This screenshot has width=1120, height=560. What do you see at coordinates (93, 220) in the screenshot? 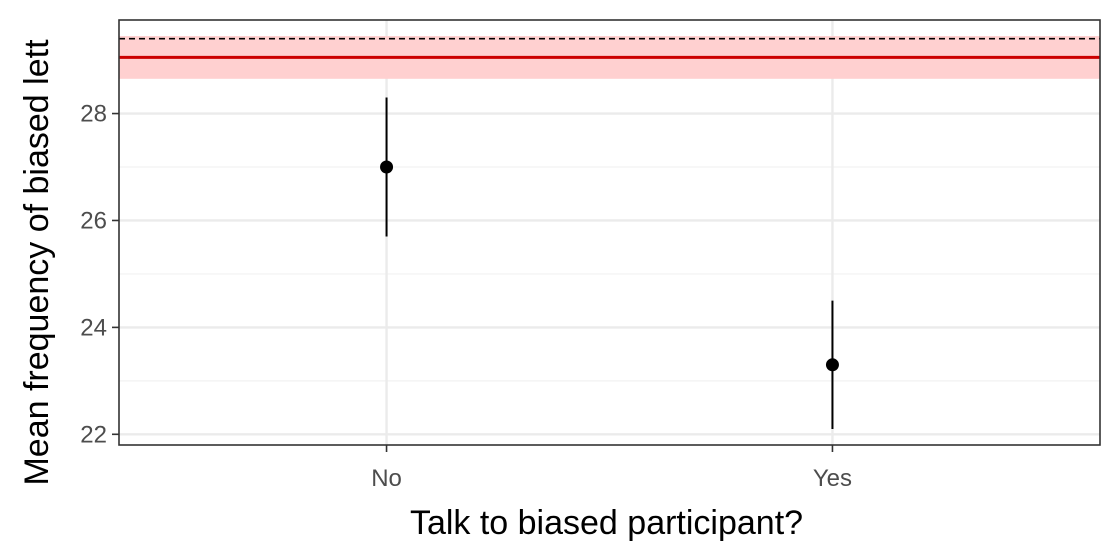
I see `y-tick-label: 26` at bounding box center [93, 220].